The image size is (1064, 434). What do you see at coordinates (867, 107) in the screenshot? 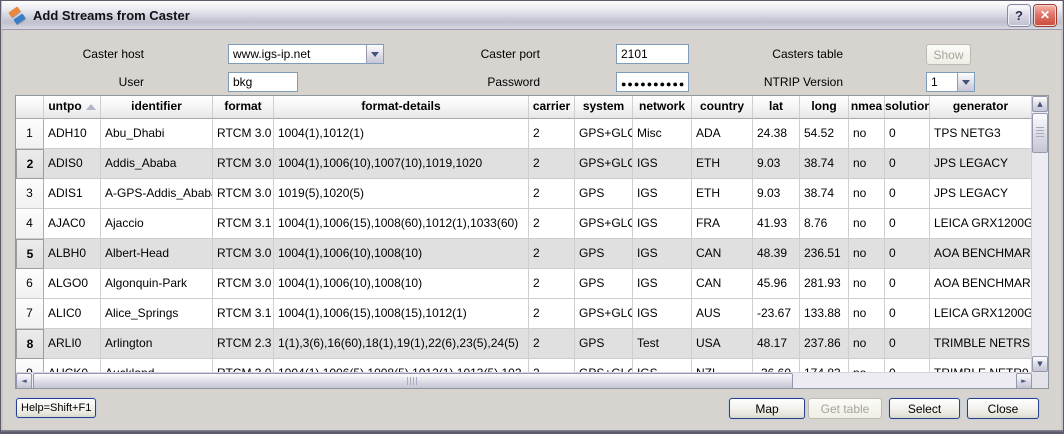
I see `column-header-nmea: nmea` at bounding box center [867, 107].